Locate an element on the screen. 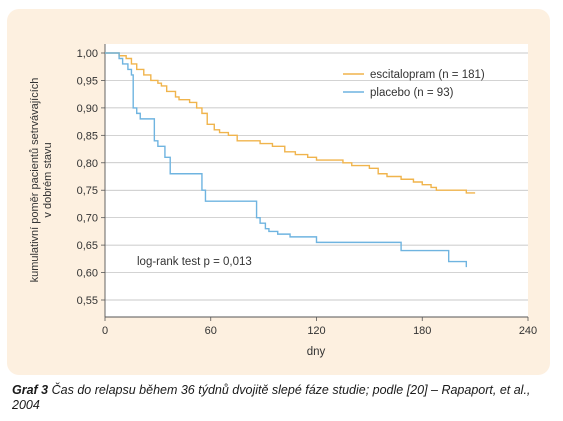 The height and width of the screenshot is (421, 563). y-axis-label-line2: v dobrém stavu is located at coordinates (48, 179).